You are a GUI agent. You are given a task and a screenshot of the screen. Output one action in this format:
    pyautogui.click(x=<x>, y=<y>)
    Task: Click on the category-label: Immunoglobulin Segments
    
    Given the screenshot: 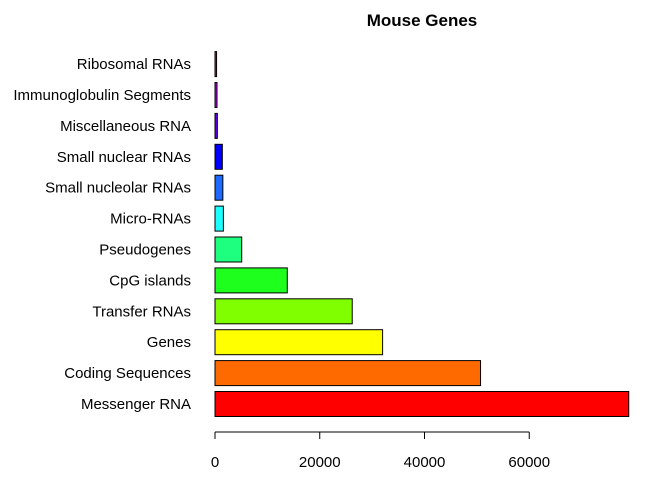 What is the action you would take?
    pyautogui.click(x=102, y=95)
    